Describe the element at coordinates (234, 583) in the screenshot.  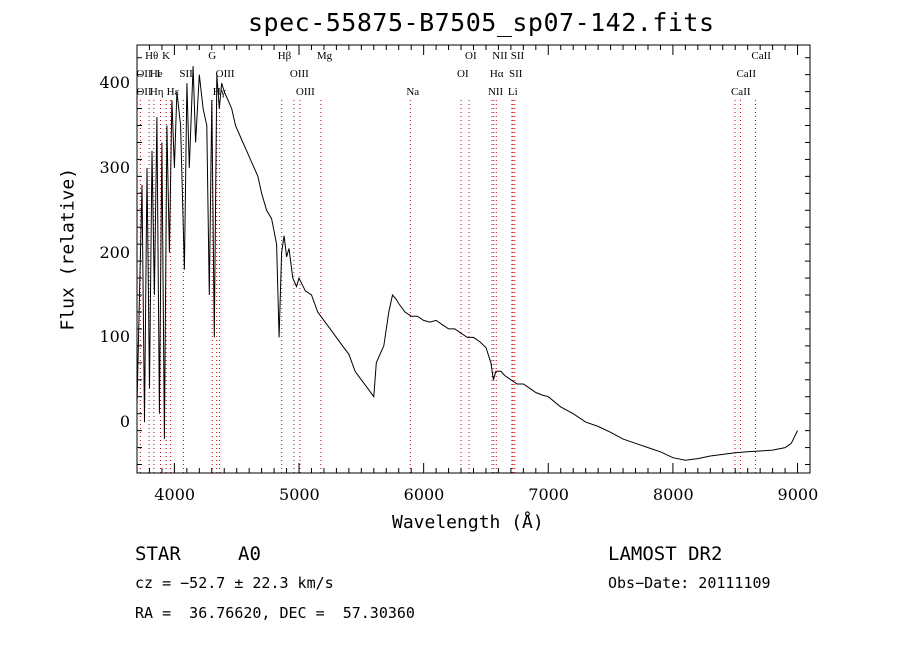
I see `redshift-text: cz = −52.7 ± 22.3 km/s` at that location.